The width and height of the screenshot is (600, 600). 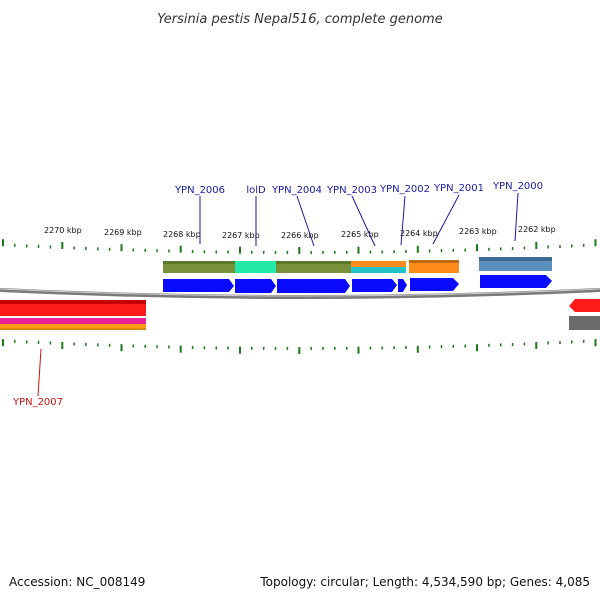 What do you see at coordinates (199, 190) in the screenshot?
I see `gene-label: YPN_2006` at bounding box center [199, 190].